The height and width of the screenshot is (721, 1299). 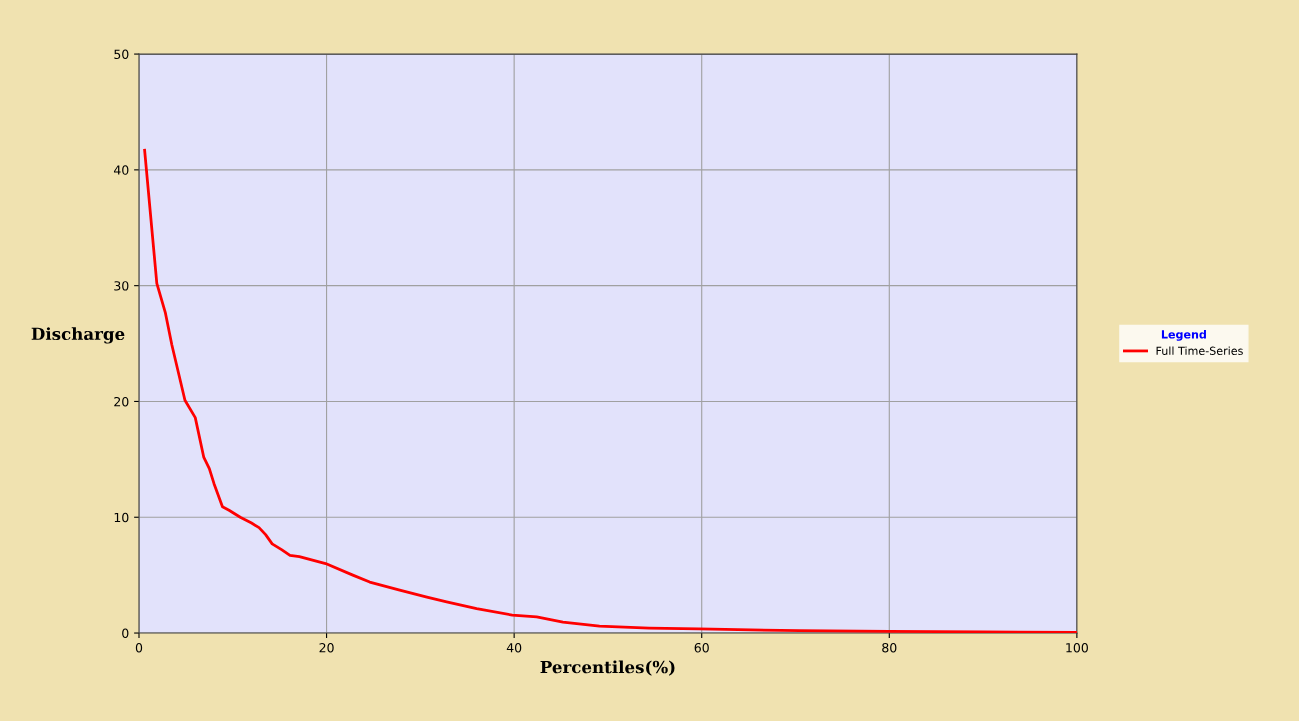 What do you see at coordinates (121, 517) in the screenshot?
I see `y-tick-label: 10` at bounding box center [121, 517].